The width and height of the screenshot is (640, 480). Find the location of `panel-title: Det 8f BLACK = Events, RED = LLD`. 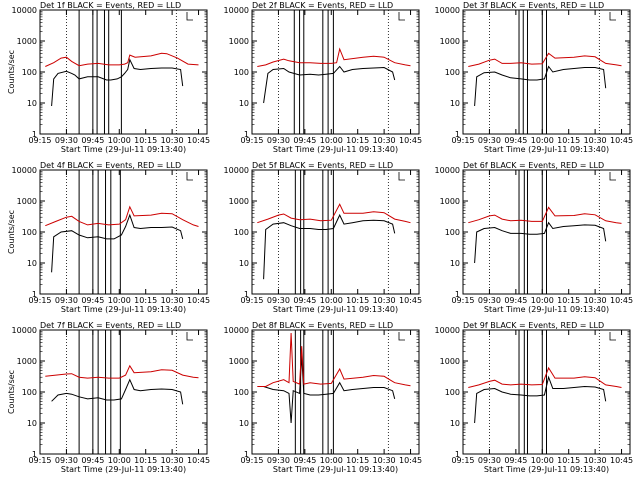

panel-title: Det 8f BLACK = Events, RED = LLD is located at coordinates (322, 325).